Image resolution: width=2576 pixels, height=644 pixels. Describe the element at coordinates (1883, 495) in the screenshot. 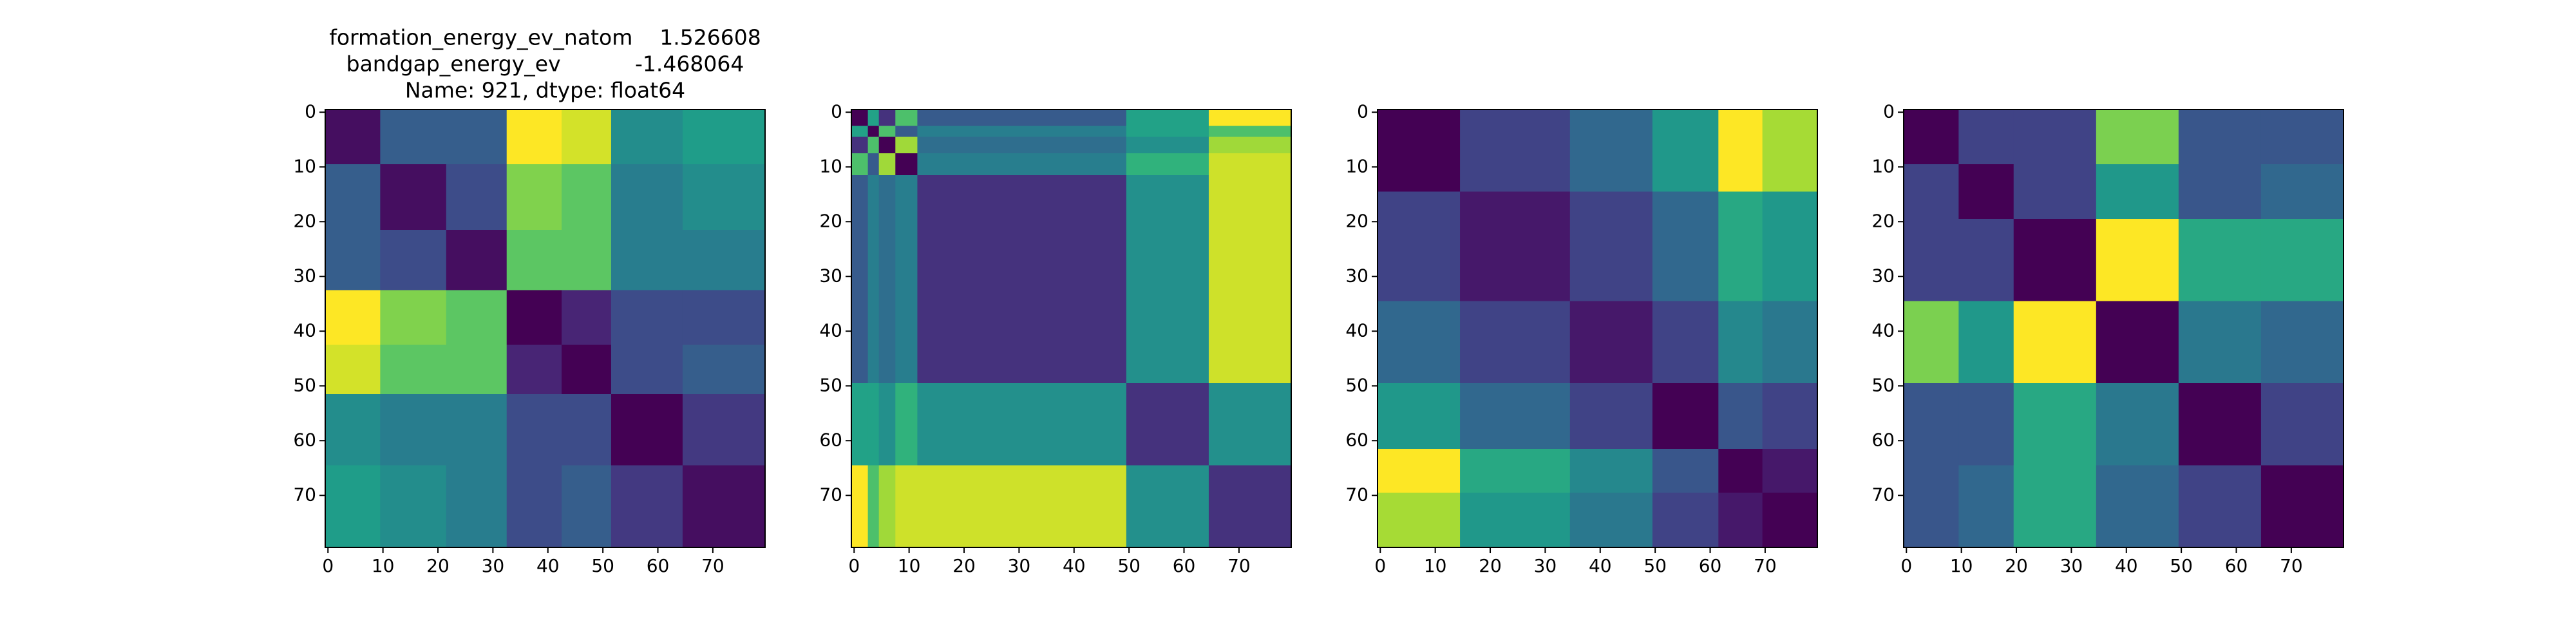

I see `y-tick-label: 70` at that location.